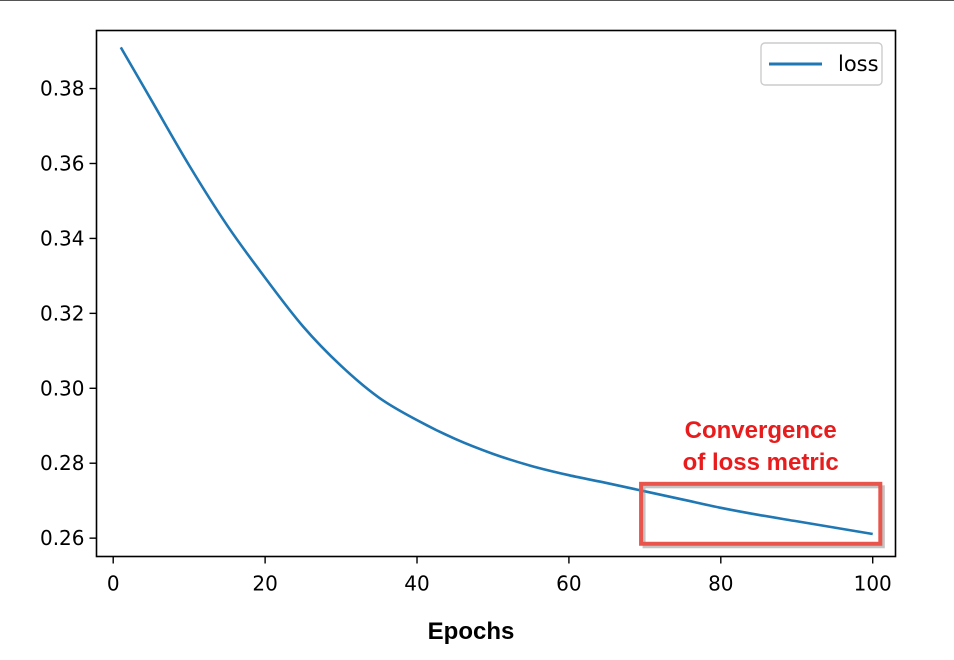 The width and height of the screenshot is (954, 660). I want to click on annotation-layer: Convergence of loss metric, so click(762, 483).